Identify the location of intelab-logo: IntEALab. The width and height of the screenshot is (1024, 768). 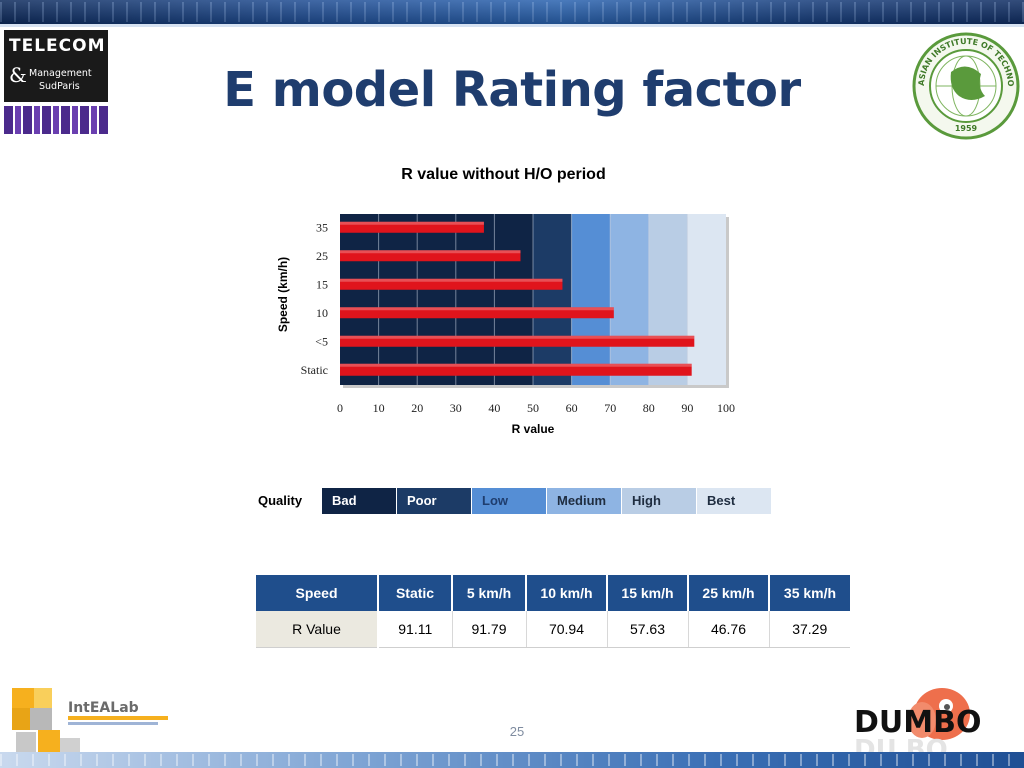
(90, 722).